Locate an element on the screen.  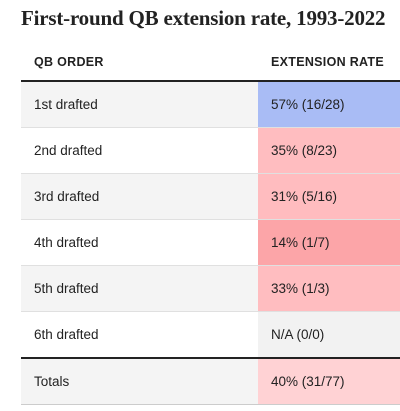
extension-rate-cell: 31% (5/16) is located at coordinates (329, 196).